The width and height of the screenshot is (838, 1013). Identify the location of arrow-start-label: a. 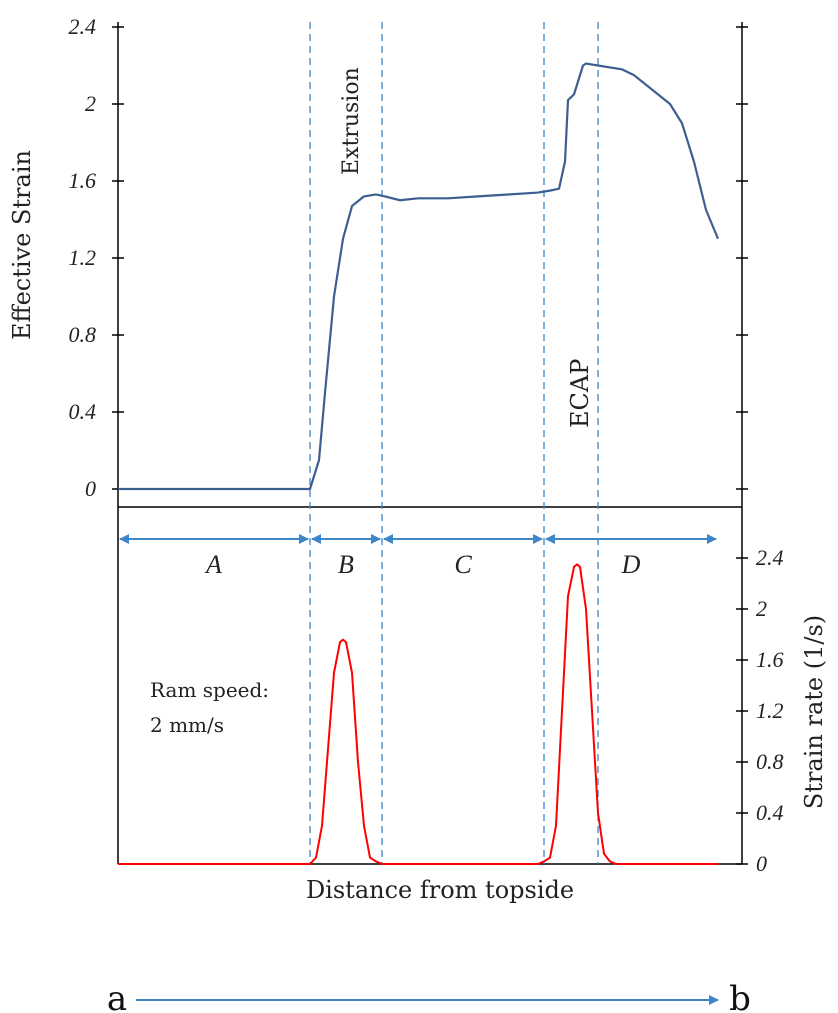
(117, 996).